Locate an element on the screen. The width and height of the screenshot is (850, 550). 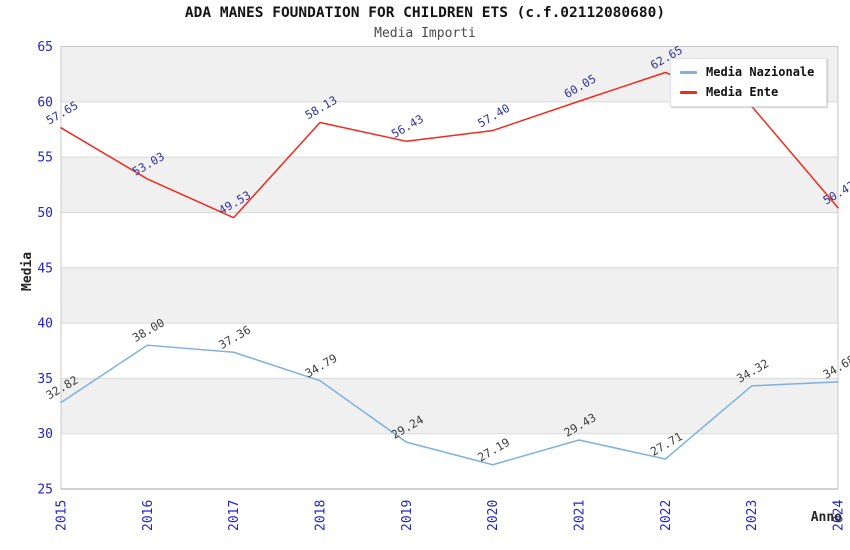
svg-text: 2016 is located at coordinates (148, 515).